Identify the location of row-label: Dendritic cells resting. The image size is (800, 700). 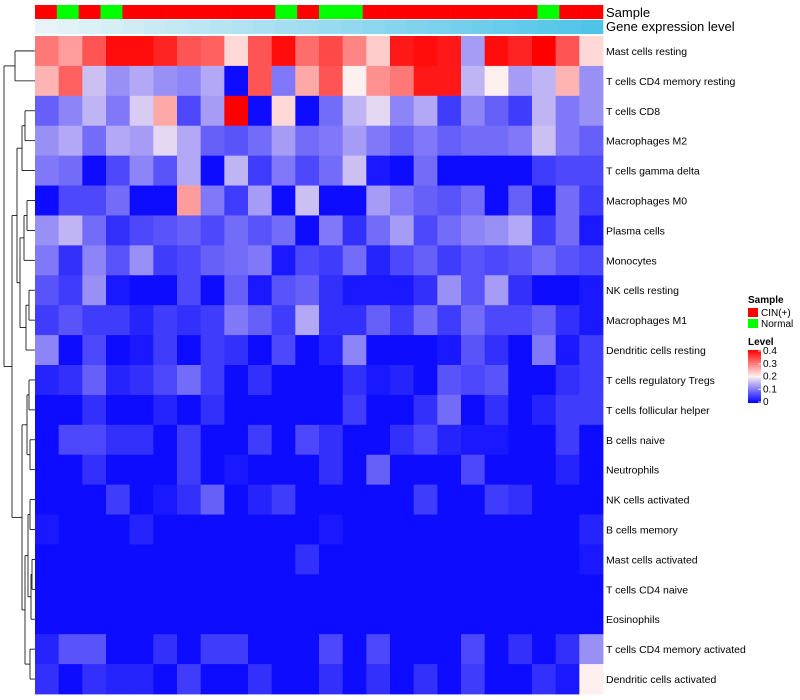
(656, 351).